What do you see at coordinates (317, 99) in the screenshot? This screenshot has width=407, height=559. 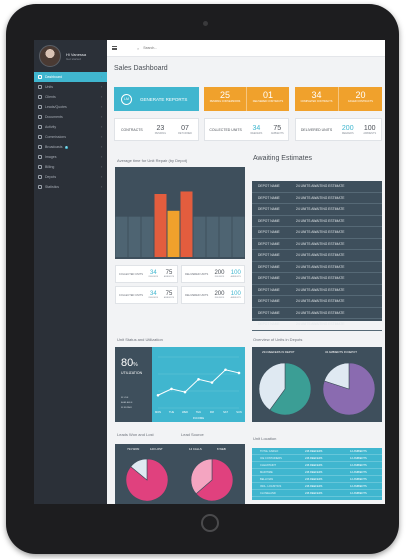 I see `orange-cell: 34 COMPLETED CONTRACTS` at bounding box center [317, 99].